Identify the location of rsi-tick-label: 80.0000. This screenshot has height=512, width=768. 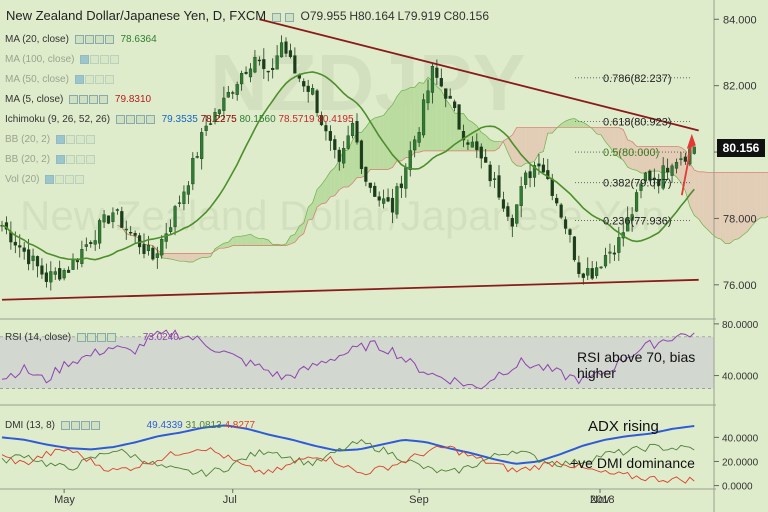
(740, 325).